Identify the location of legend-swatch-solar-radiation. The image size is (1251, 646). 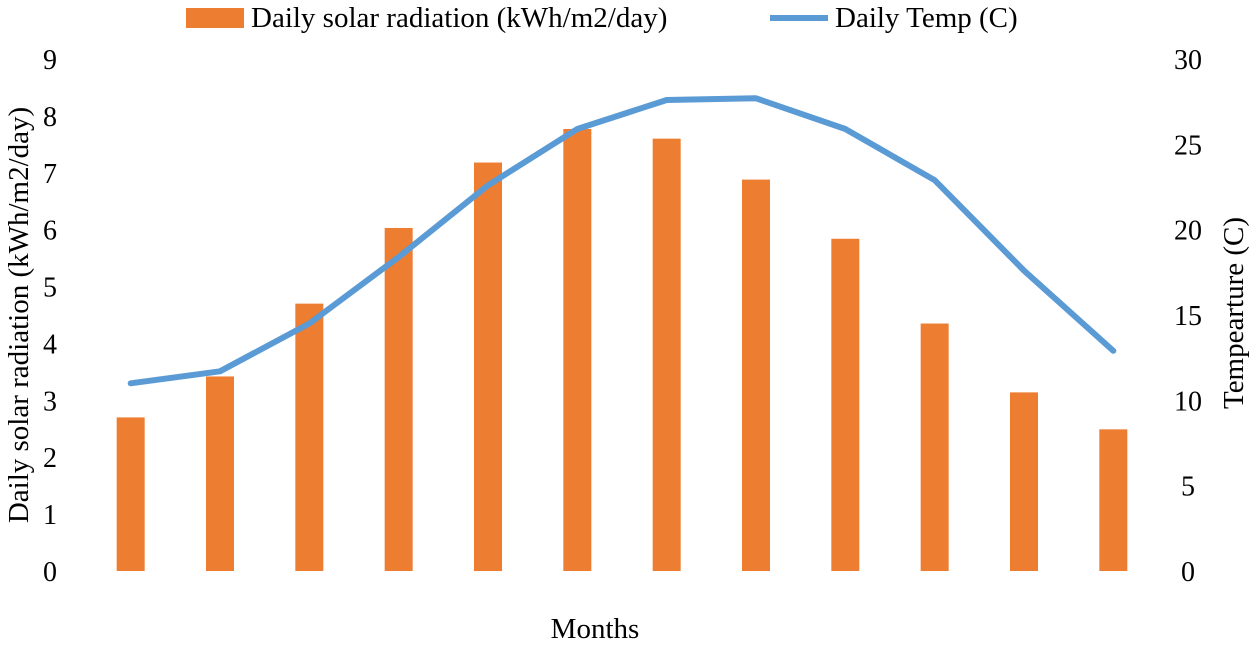
(215, 18).